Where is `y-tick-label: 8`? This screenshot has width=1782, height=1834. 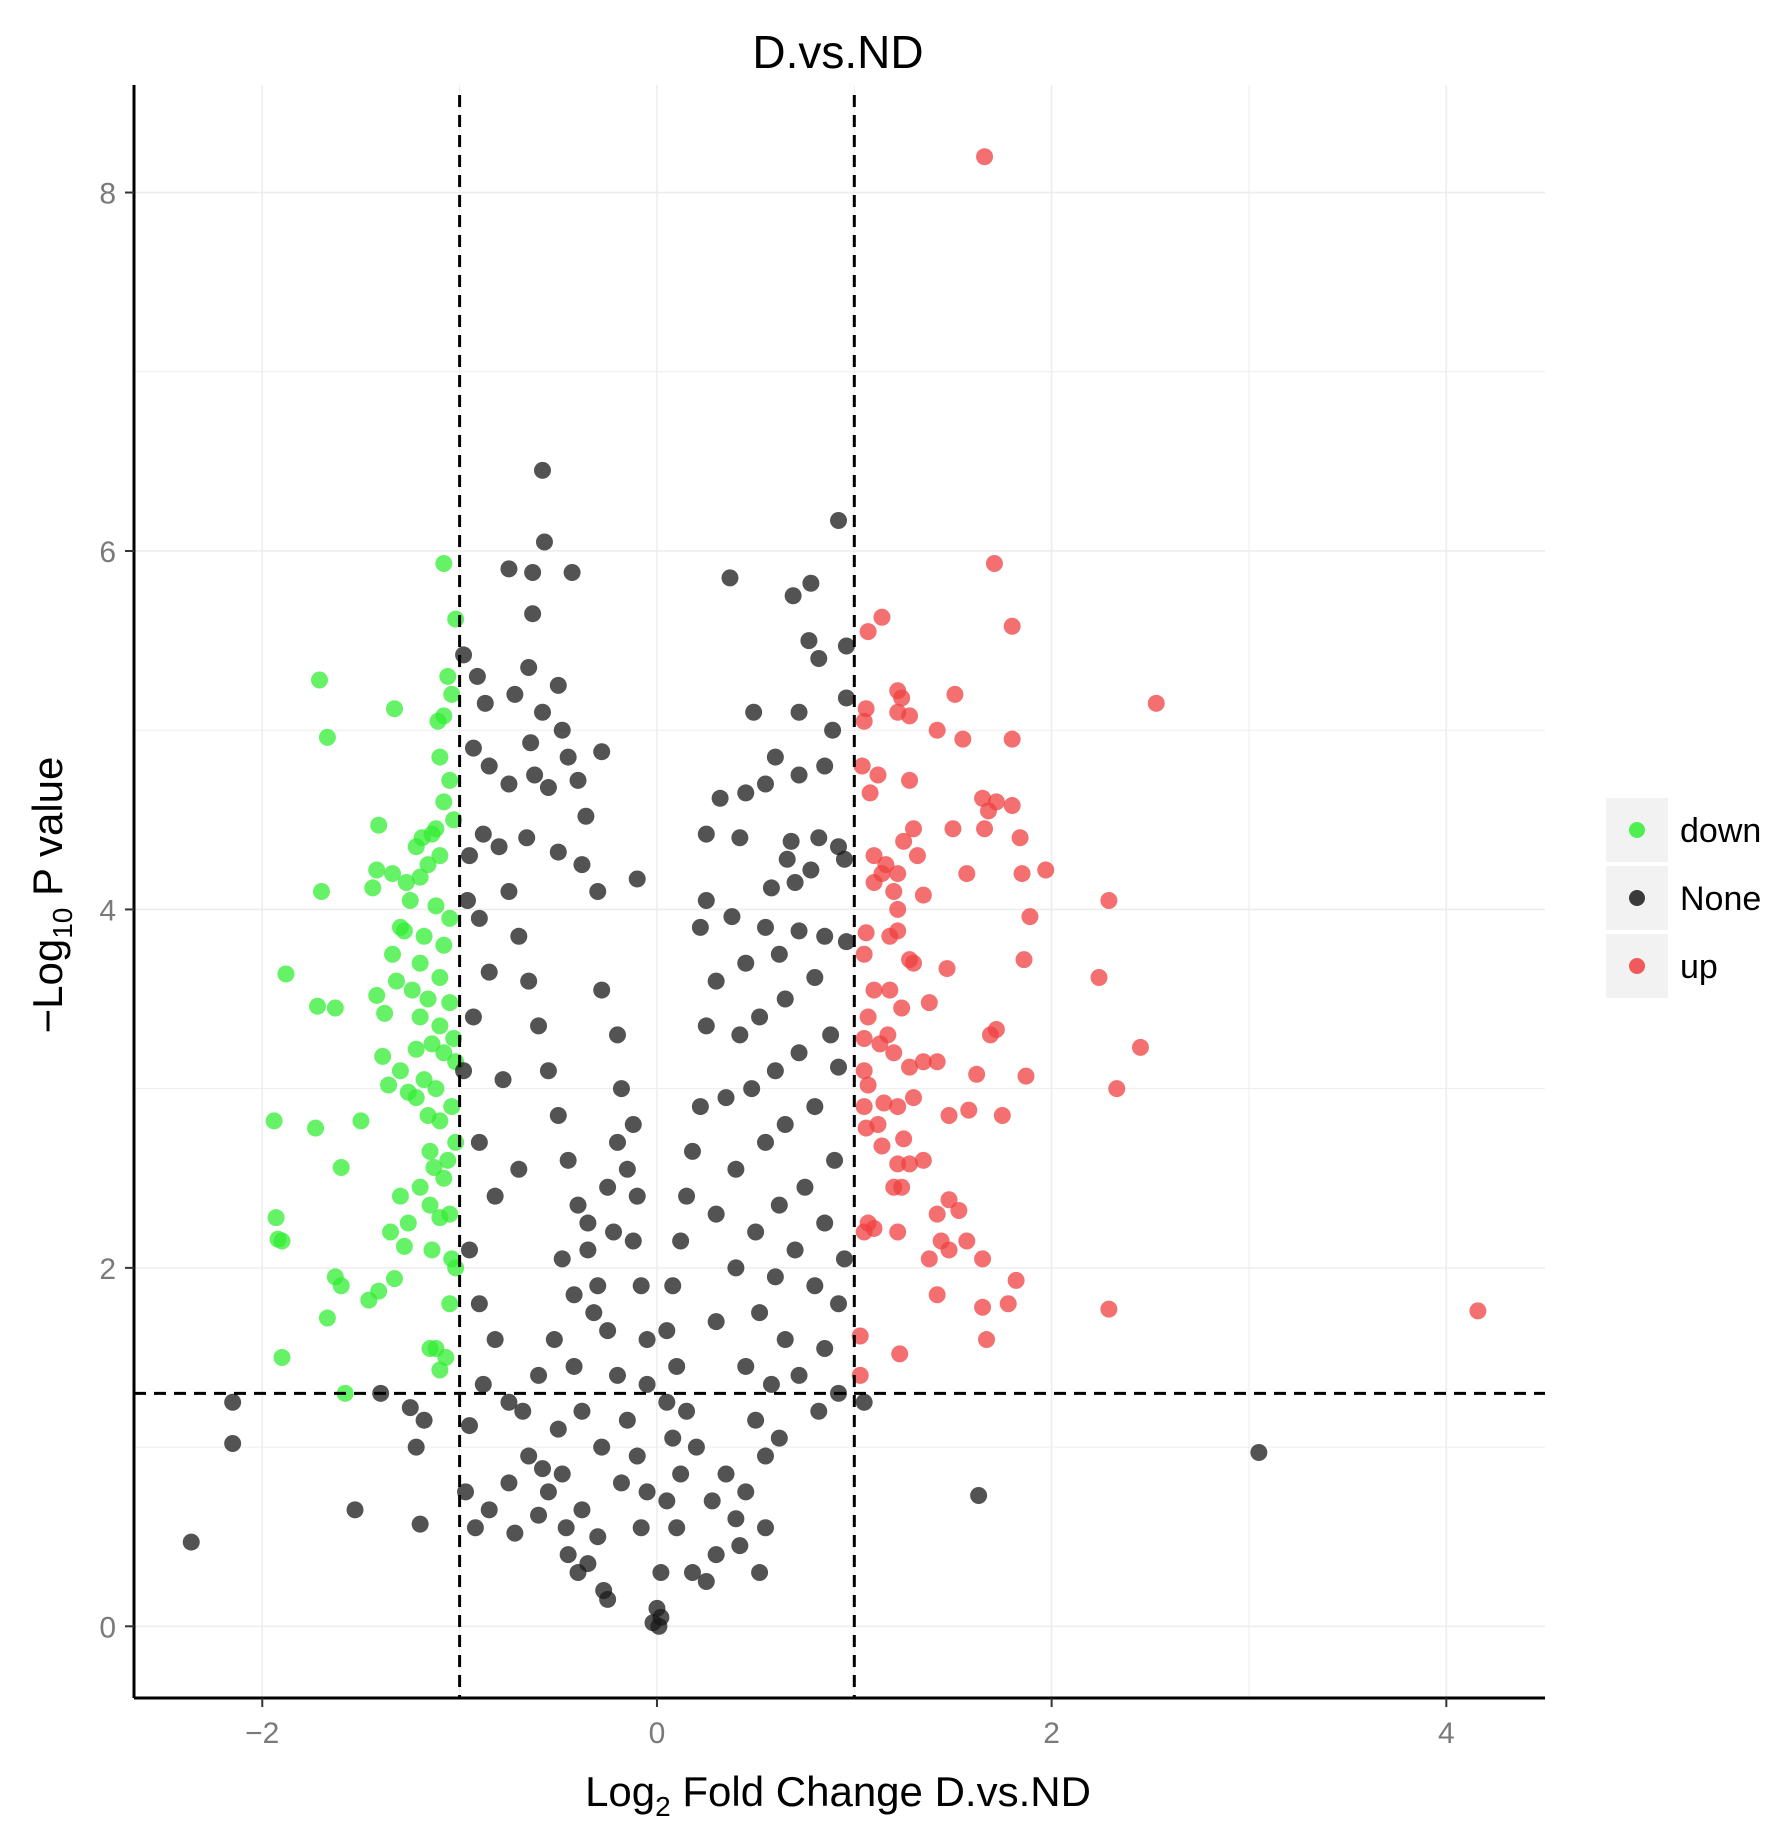
y-tick-label: 8 is located at coordinates (107, 194).